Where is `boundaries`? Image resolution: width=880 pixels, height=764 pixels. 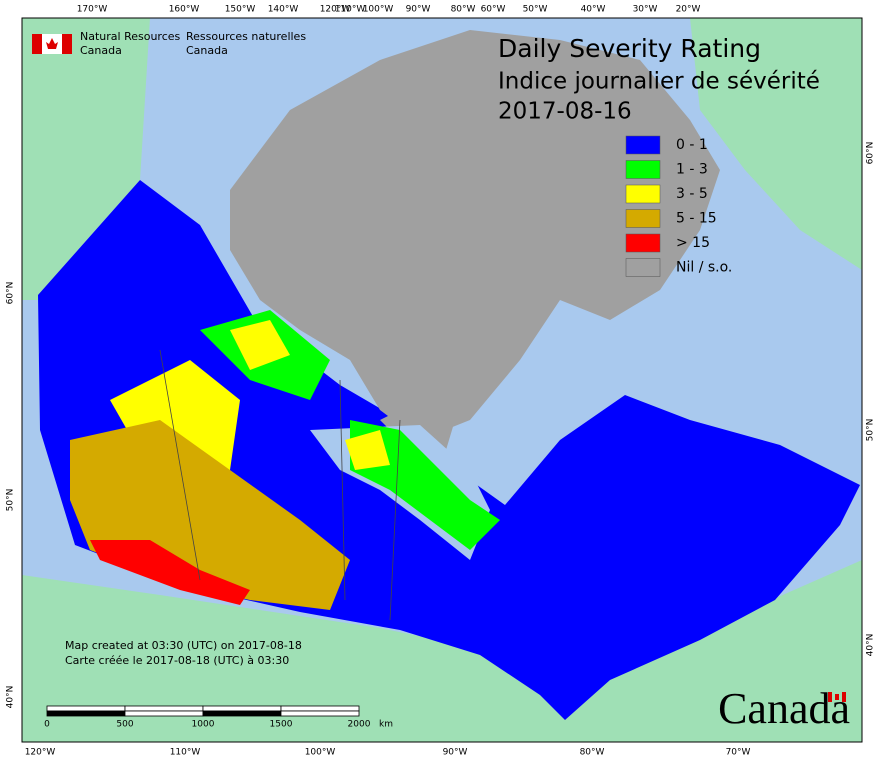 boundaries is located at coordinates (280, 485).